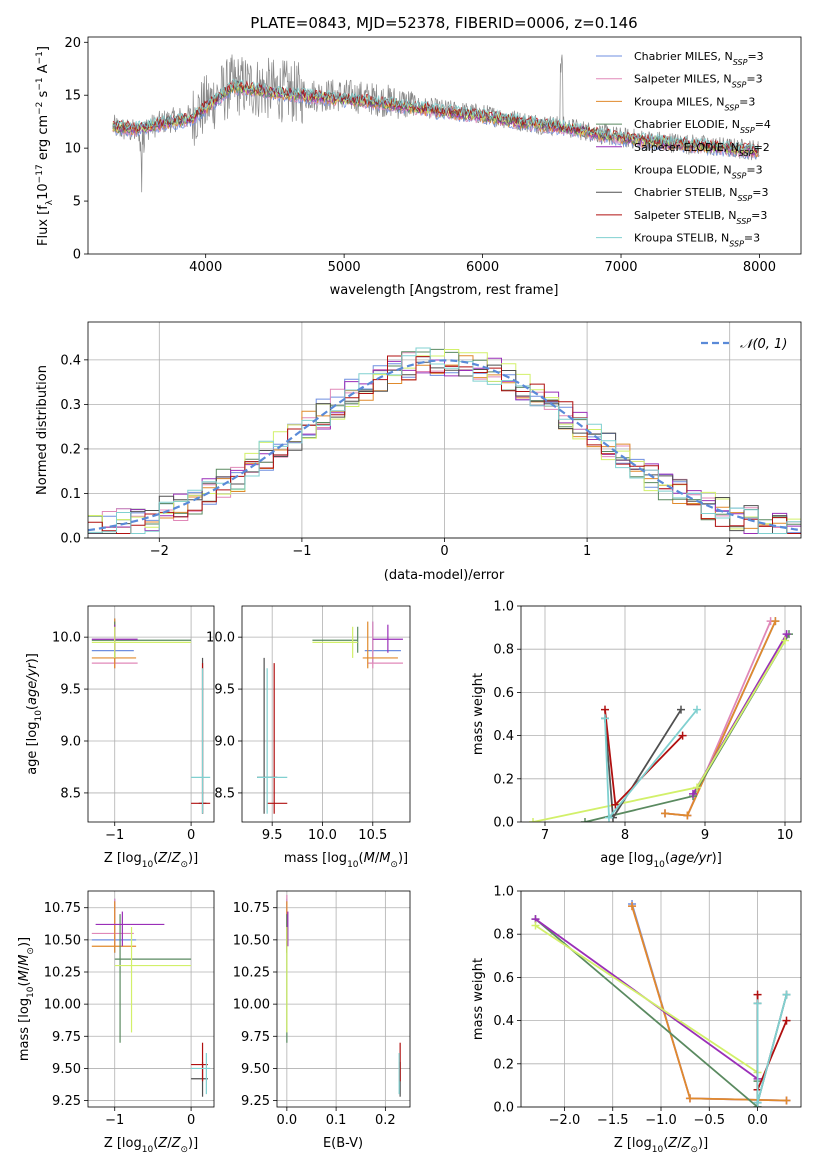 The image size is (819, 1170). I want to click on x-tick-label: 1, so click(587, 551).